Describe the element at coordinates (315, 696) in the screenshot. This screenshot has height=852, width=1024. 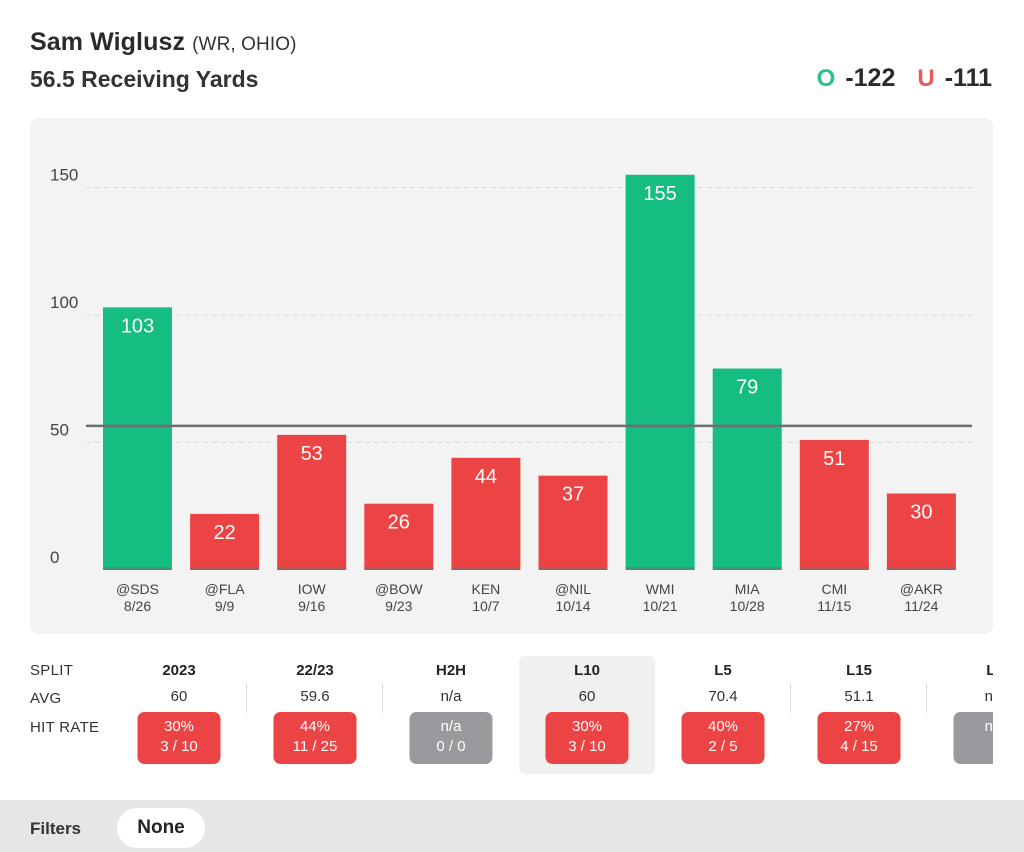
I see `split-avg: 59.6` at that location.